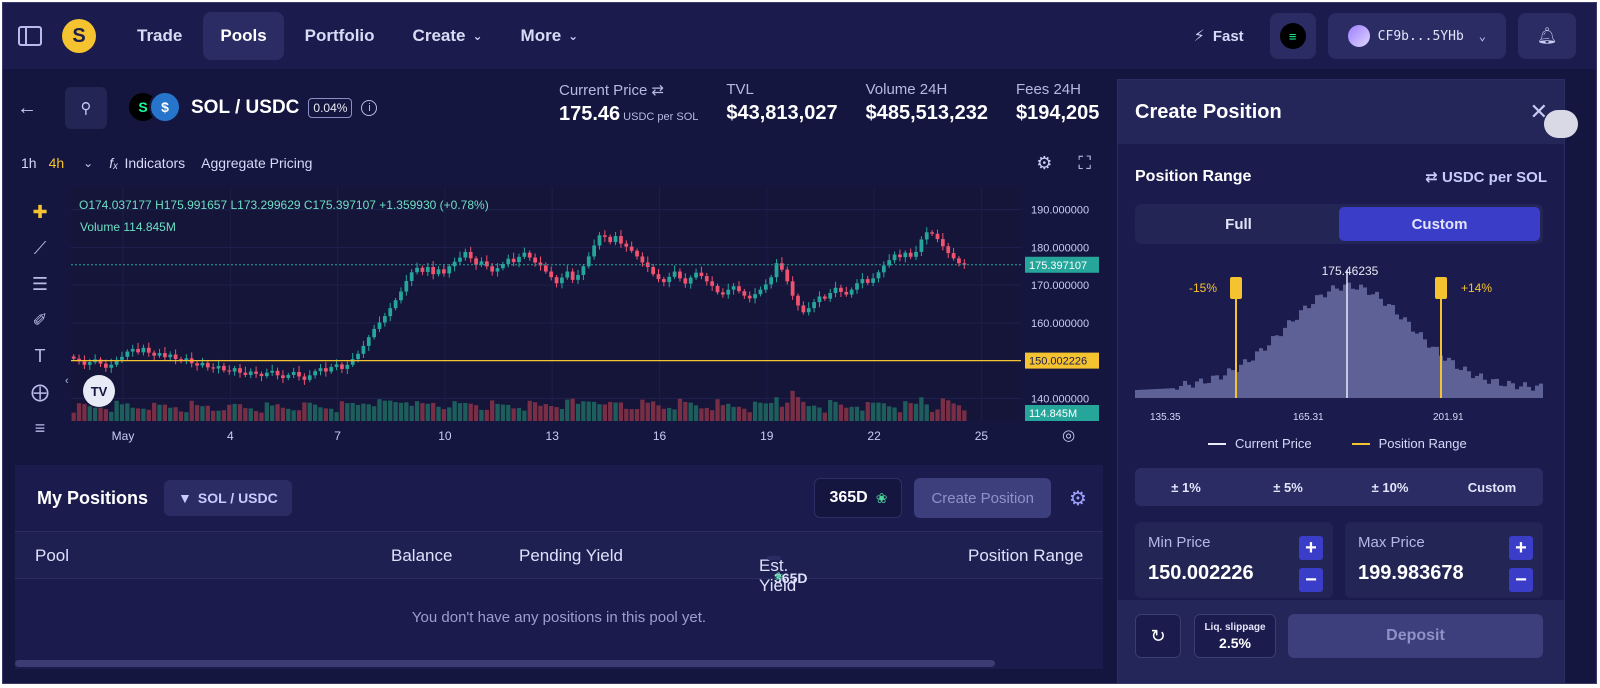 This screenshot has width=1600, height=688. Describe the element at coordinates (787, 571) in the screenshot. I see `est-yield-period-badge: 365D ❀` at that location.